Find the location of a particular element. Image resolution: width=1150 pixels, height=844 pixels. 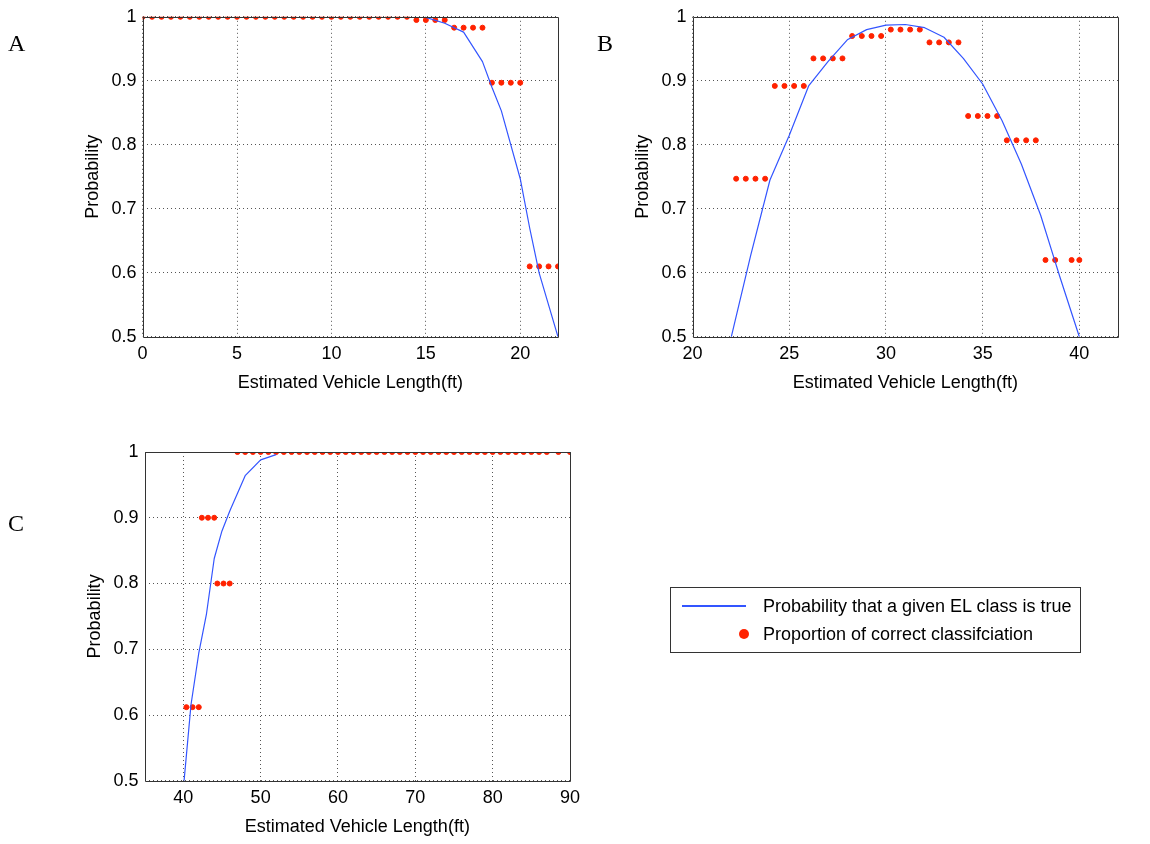

x-tick-label: 25 is located at coordinates (789, 352).